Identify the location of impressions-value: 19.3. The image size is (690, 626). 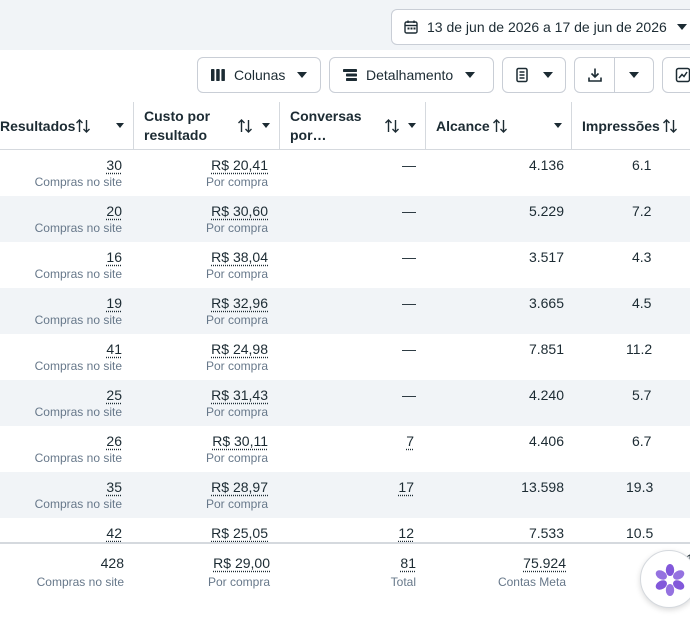
(639, 487).